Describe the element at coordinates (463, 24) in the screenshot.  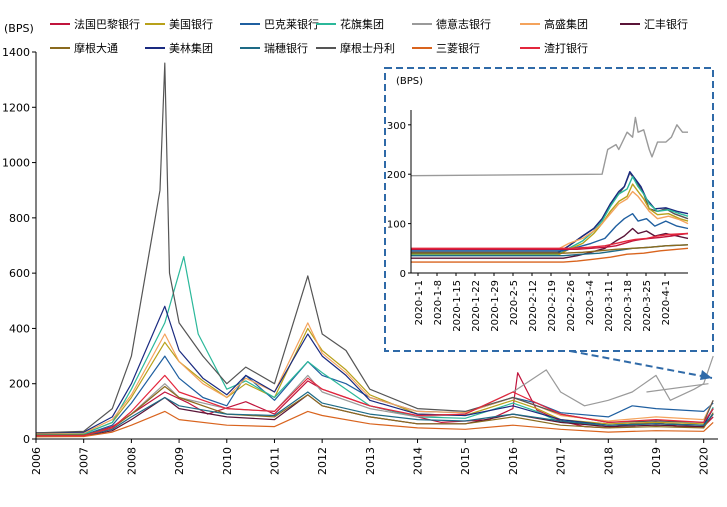
I see `legend-label: 德意志银行` at that location.